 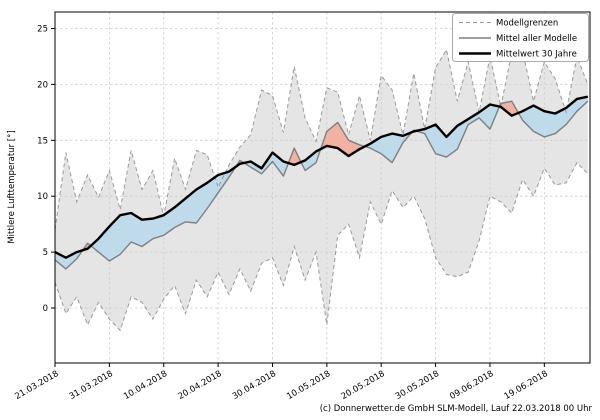 What do you see at coordinates (12, 186) in the screenshot?
I see `y-axis-label: Mittlere Lufttemperatur [°]` at bounding box center [12, 186].